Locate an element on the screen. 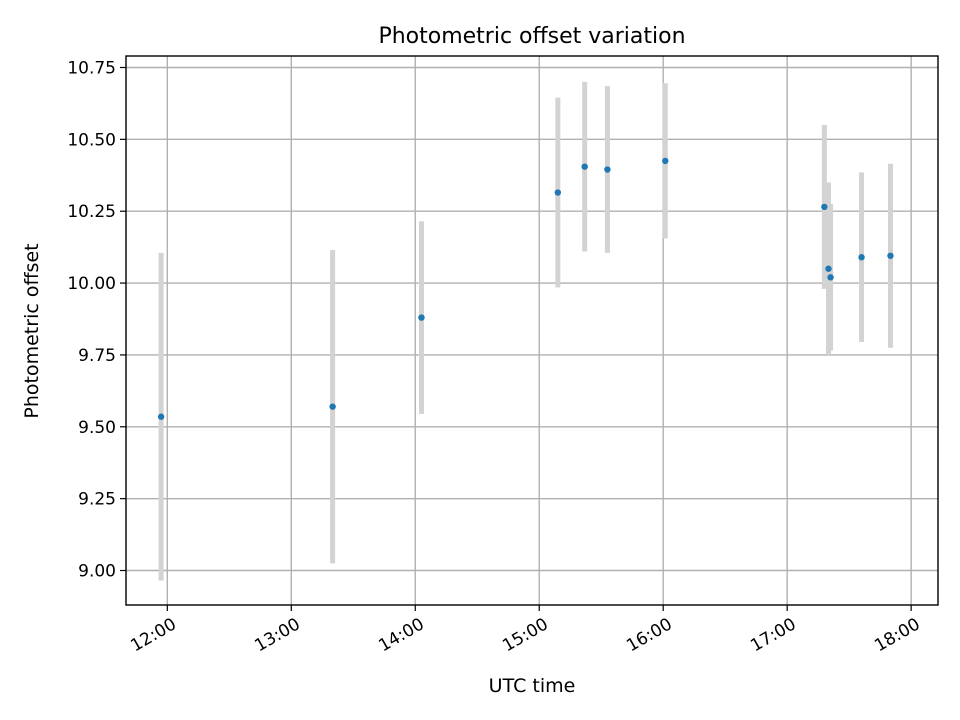 The width and height of the screenshot is (960, 720). y-tick-label: 10.25 is located at coordinates (91, 212).